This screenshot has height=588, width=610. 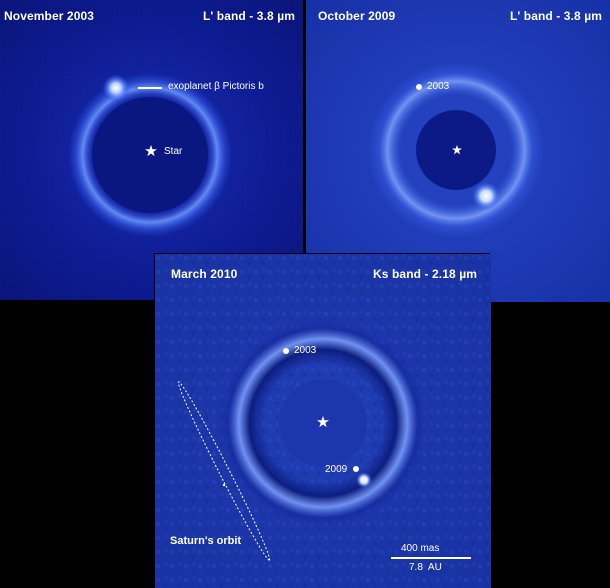 I want to click on scale-bar-top-label: 400 mas, so click(x=420, y=548).